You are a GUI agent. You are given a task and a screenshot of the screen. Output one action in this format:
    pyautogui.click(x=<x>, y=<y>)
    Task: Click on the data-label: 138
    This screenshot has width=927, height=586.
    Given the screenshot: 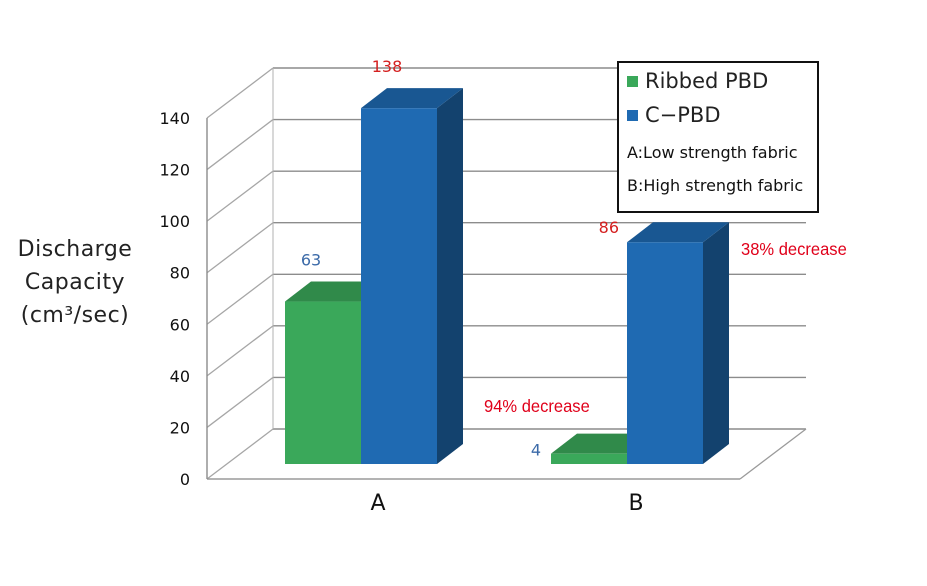 What is the action you would take?
    pyautogui.click(x=387, y=66)
    